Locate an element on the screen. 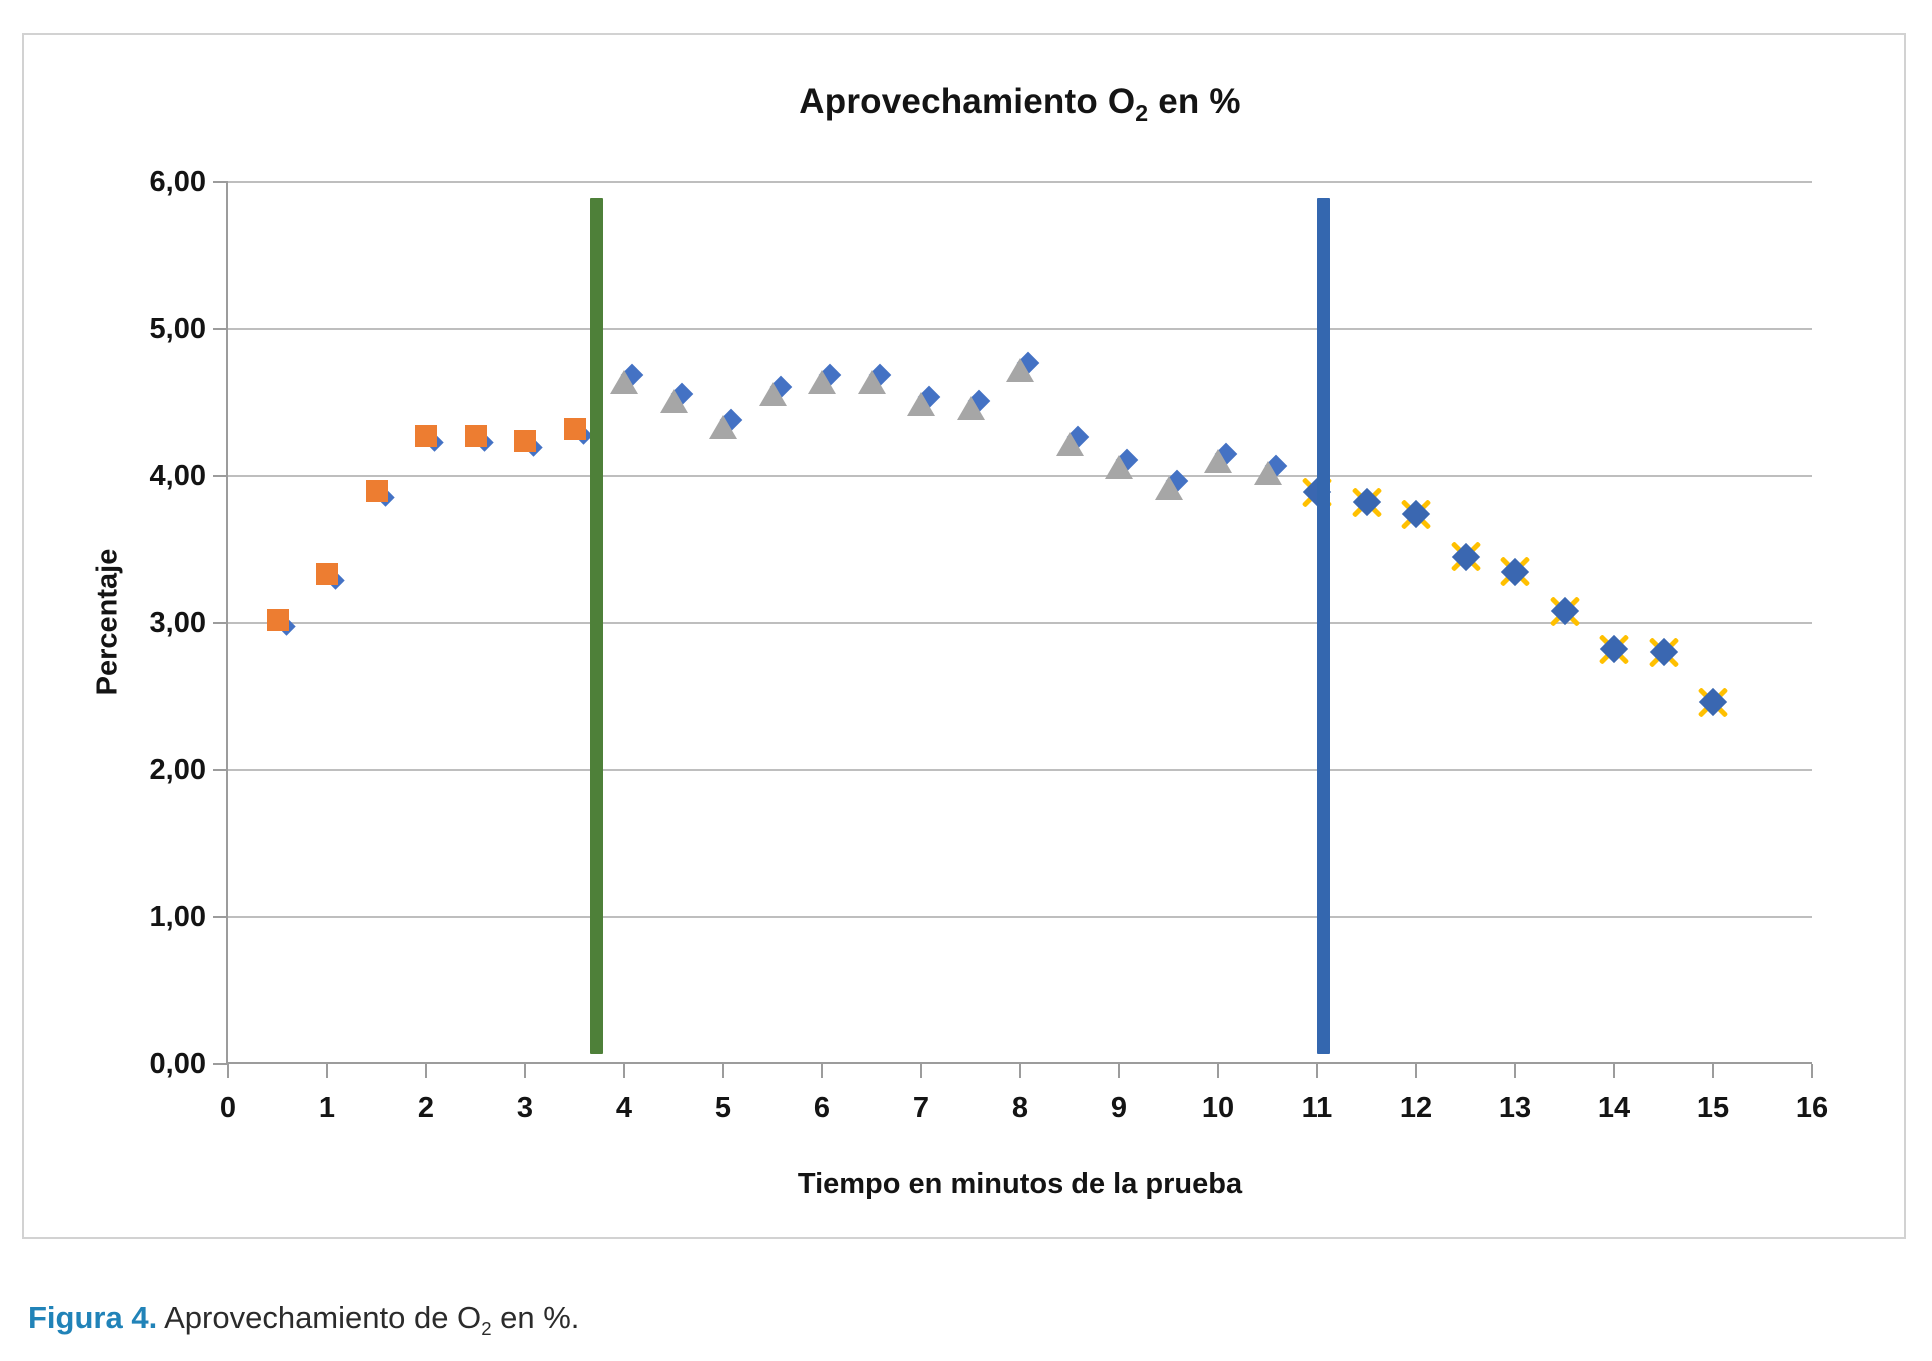 This screenshot has width=1932, height=1361. x-tick-label: 7 is located at coordinates (921, 1108).